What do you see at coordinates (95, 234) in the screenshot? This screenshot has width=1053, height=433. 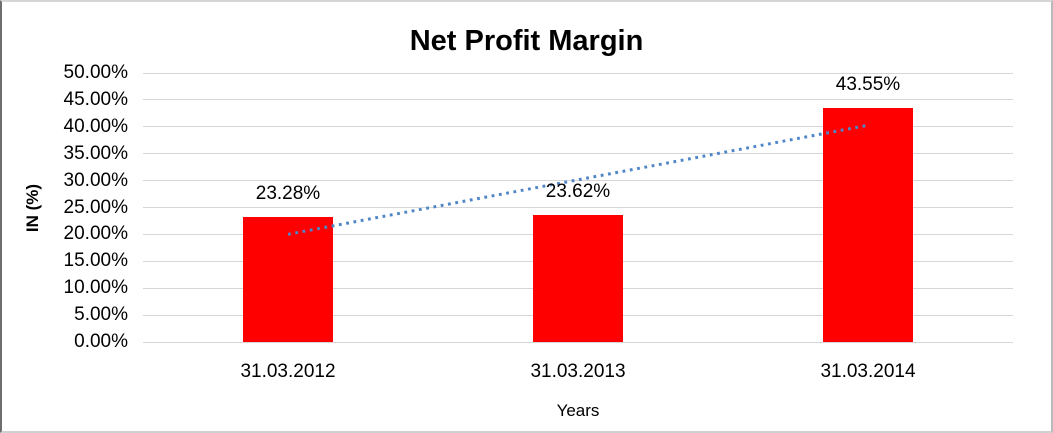 I see `y-tick-label: 20.00%` at bounding box center [95, 234].